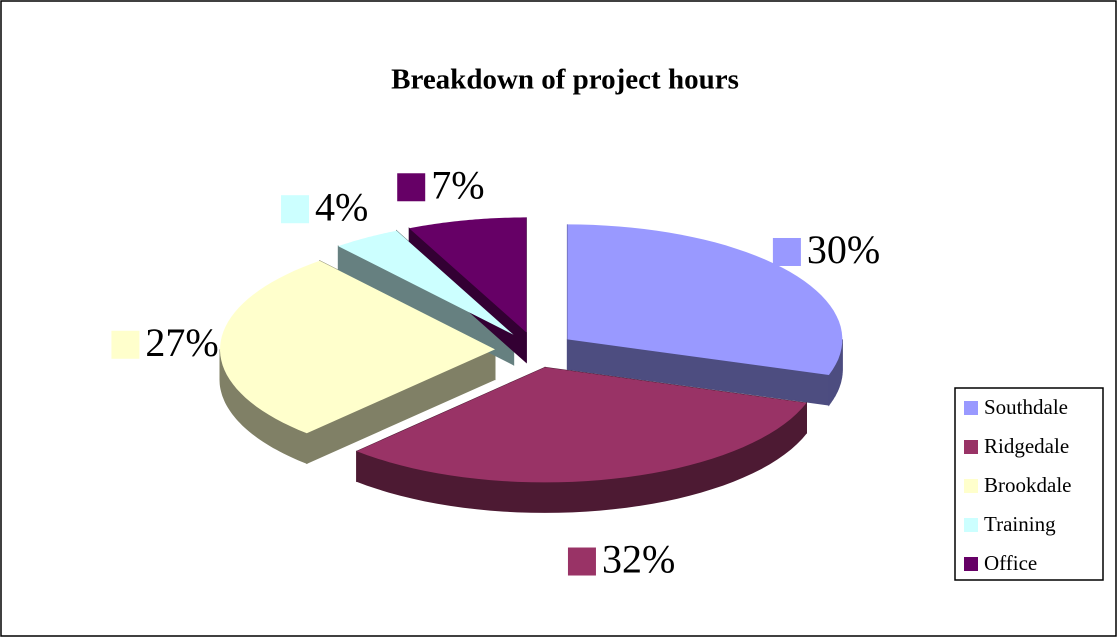 Image resolution: width=1117 pixels, height=637 pixels. What do you see at coordinates (1010, 563) in the screenshot?
I see `legend-label: Office` at bounding box center [1010, 563].